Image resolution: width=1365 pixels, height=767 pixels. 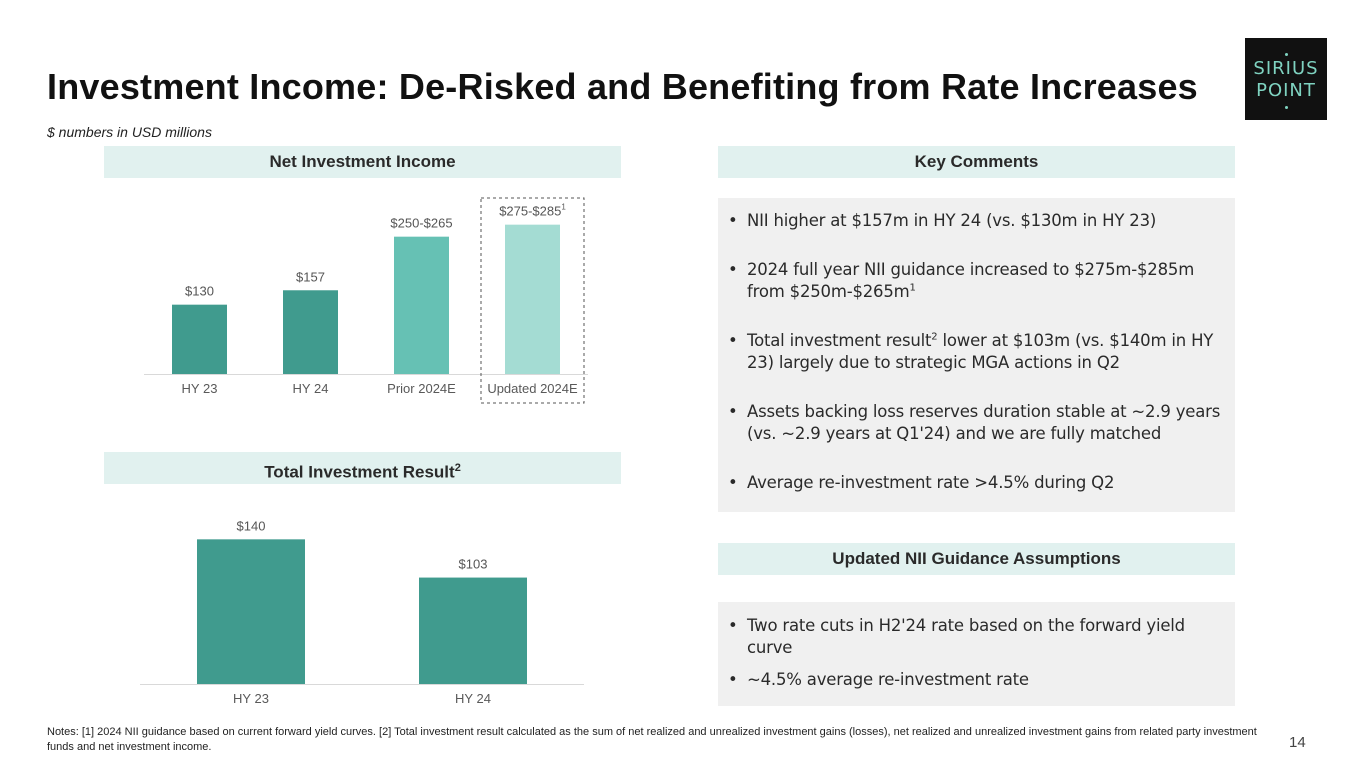 I want to click on key-comments-label: Key Comments, so click(x=976, y=161).